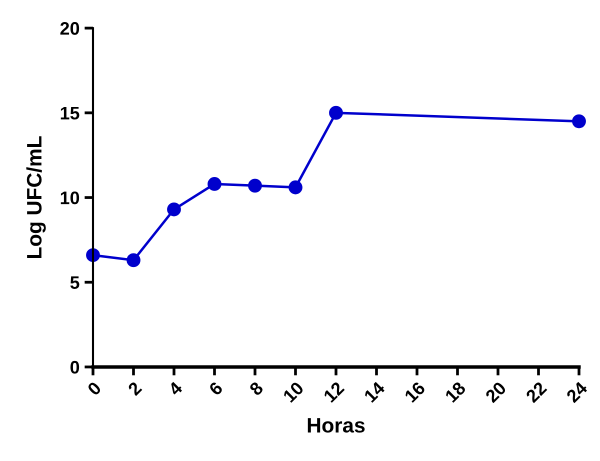  What do you see at coordinates (536, 392) in the screenshot?
I see `x-tick-label: 22` at bounding box center [536, 392].